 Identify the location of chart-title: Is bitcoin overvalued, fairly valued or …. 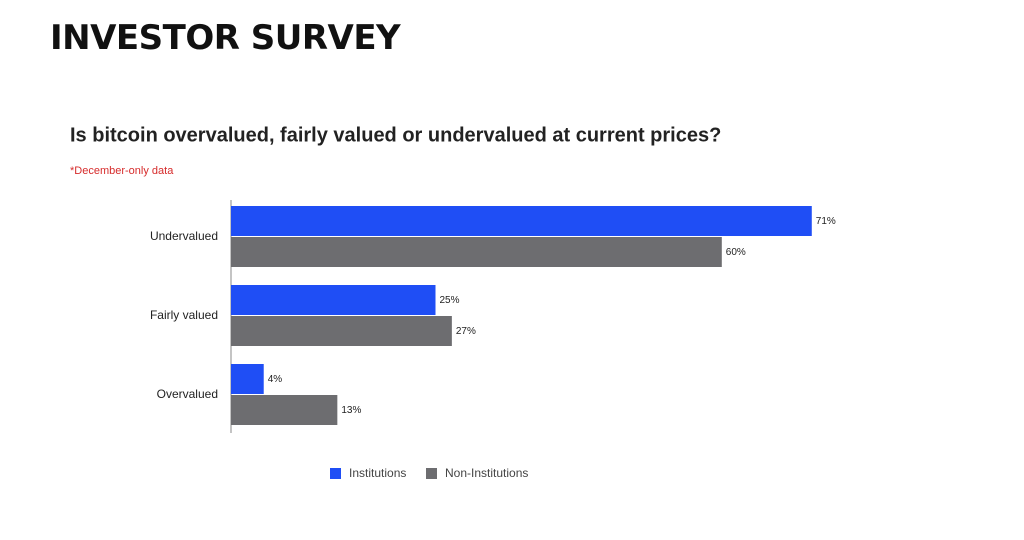
(395, 135).